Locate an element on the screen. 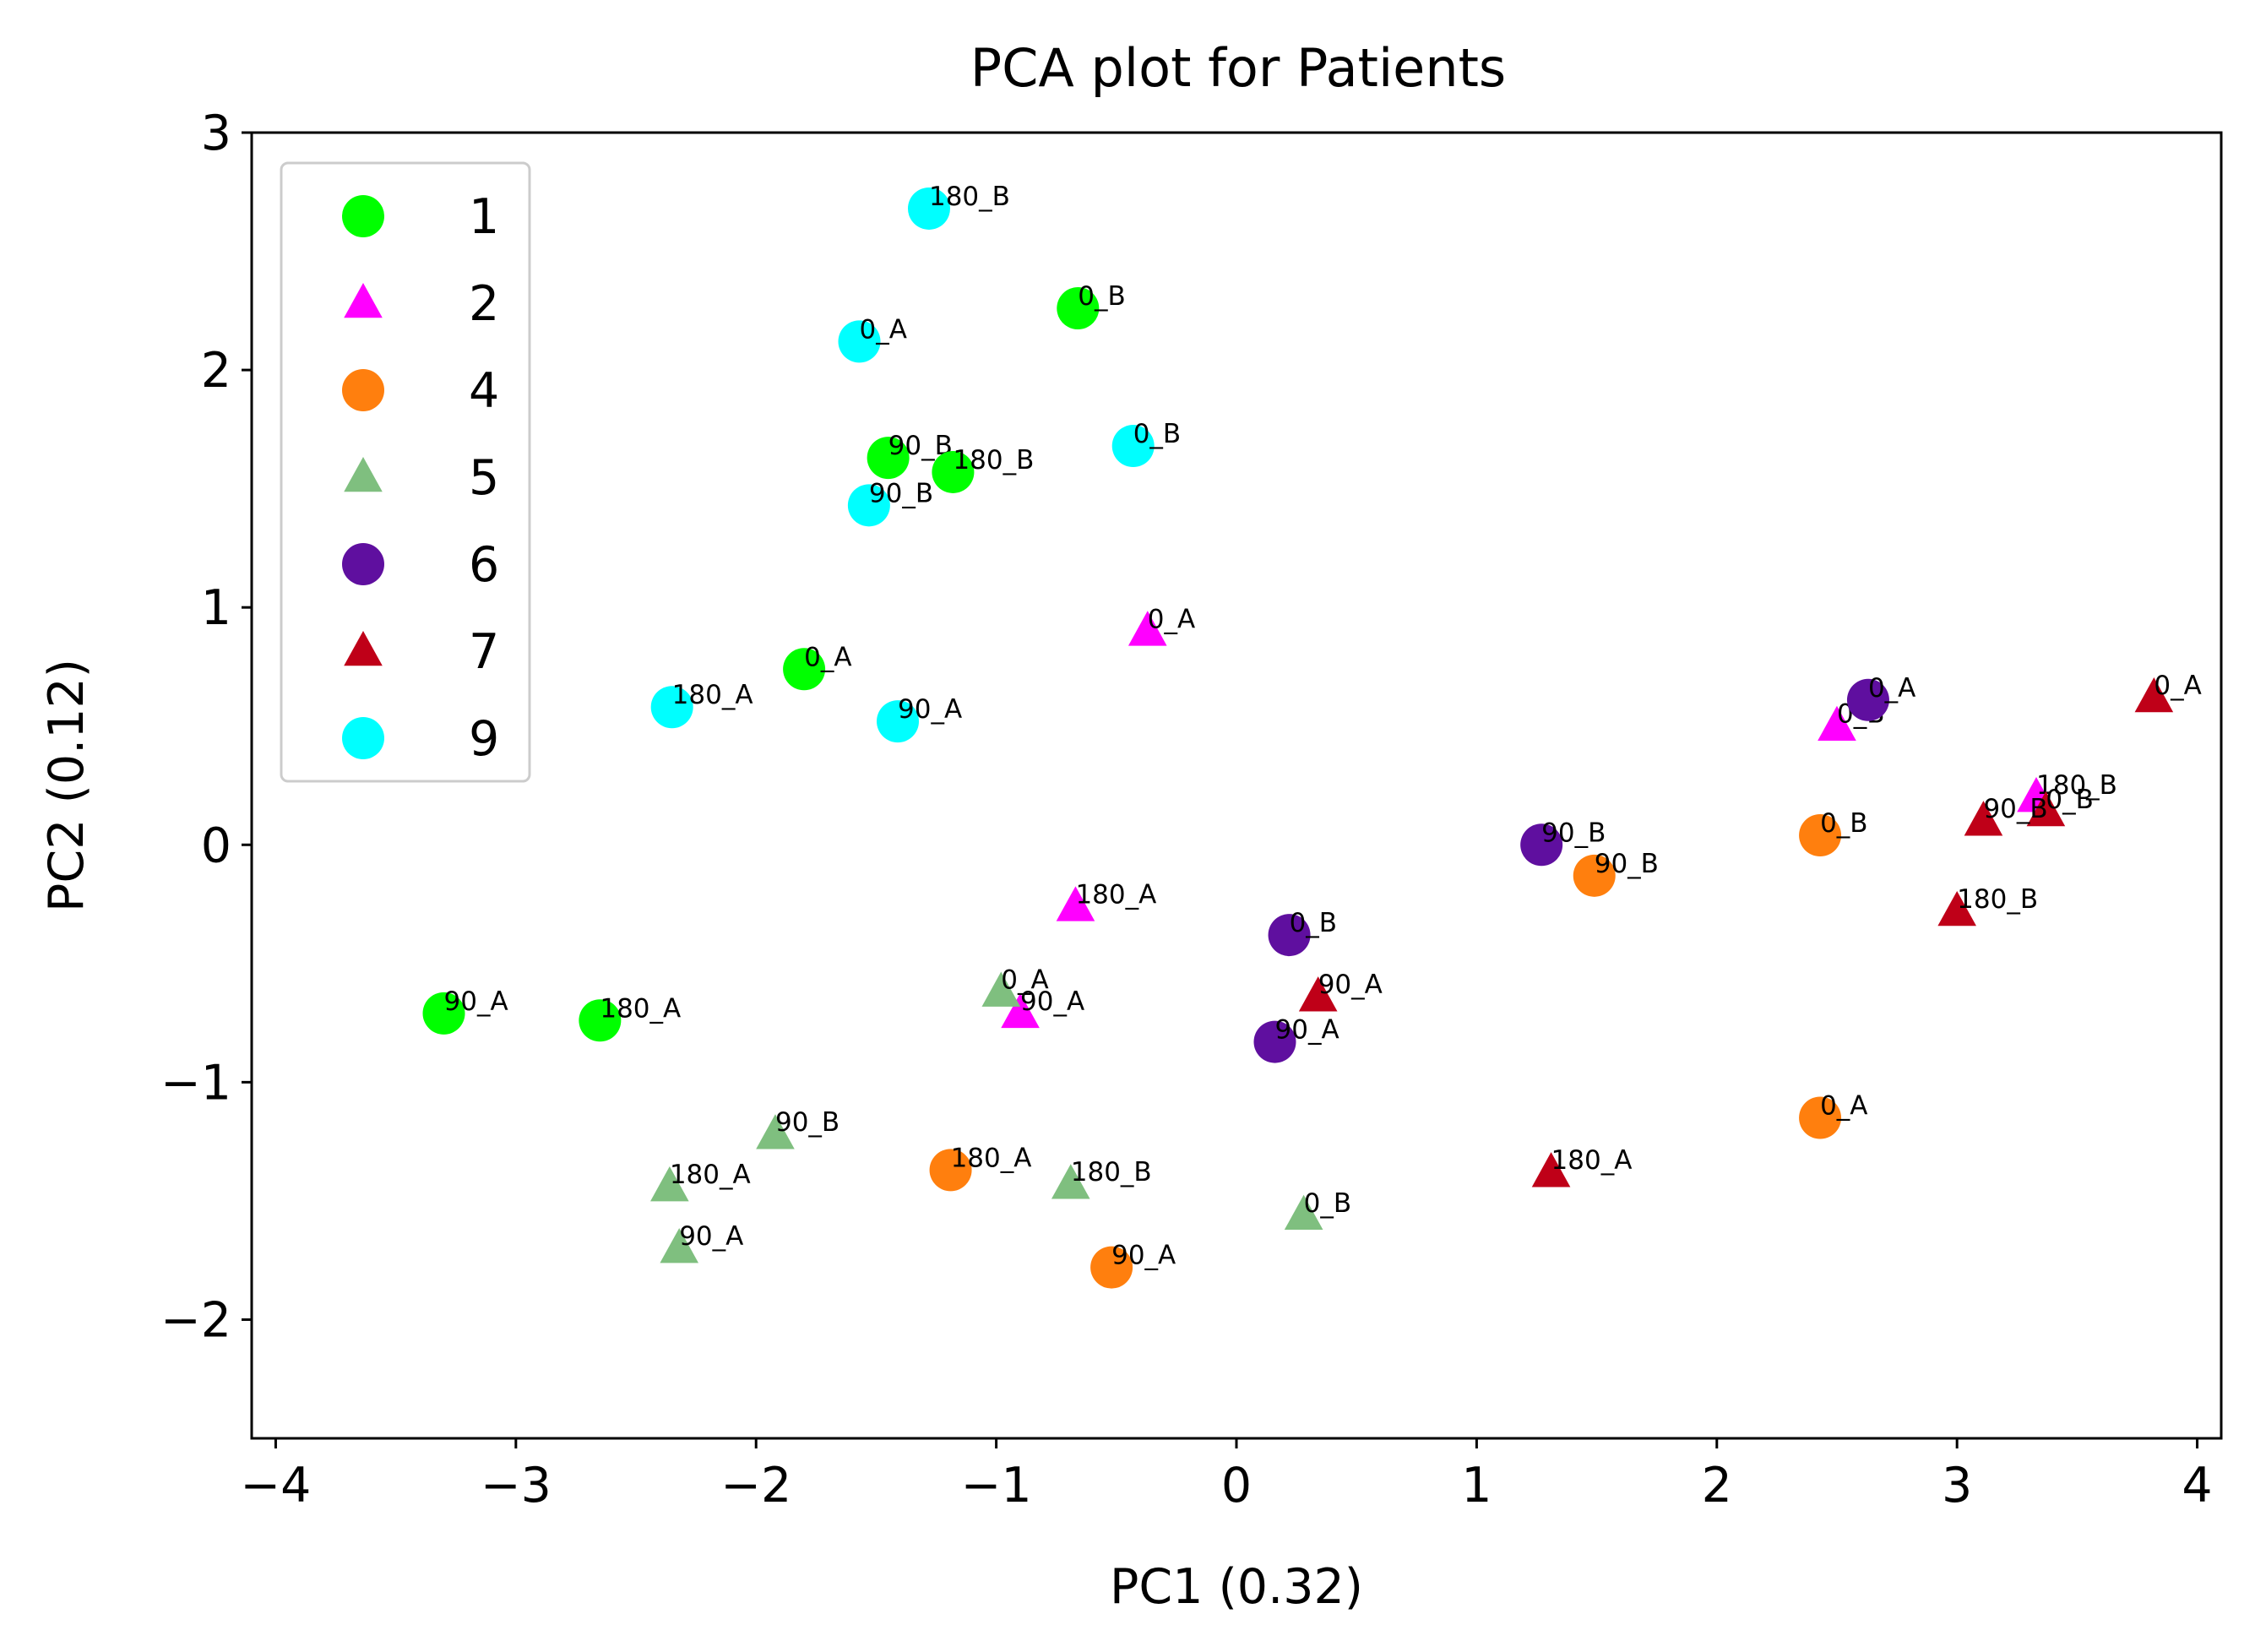 This screenshot has height=1652, width=2255. x-axis-ticks: −4 −3 −2 −1 0 1 2 3 4 is located at coordinates (1226, 1475).